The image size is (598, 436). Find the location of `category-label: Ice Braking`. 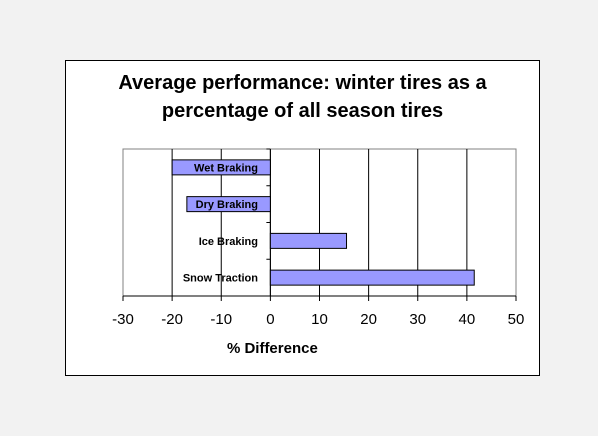

category-label: Ice Braking is located at coordinates (228, 242).